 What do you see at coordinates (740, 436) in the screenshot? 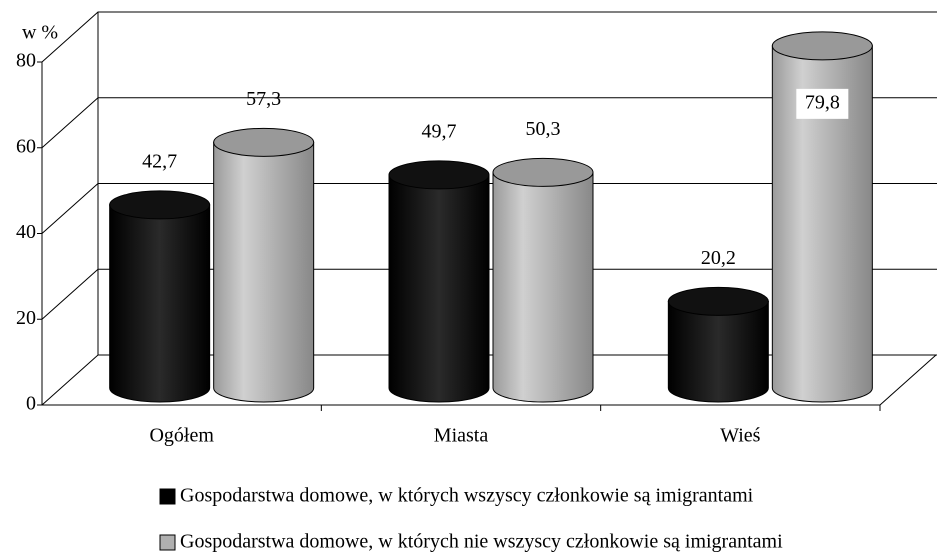
I see `x-tick-label: Wieś` at bounding box center [740, 436].